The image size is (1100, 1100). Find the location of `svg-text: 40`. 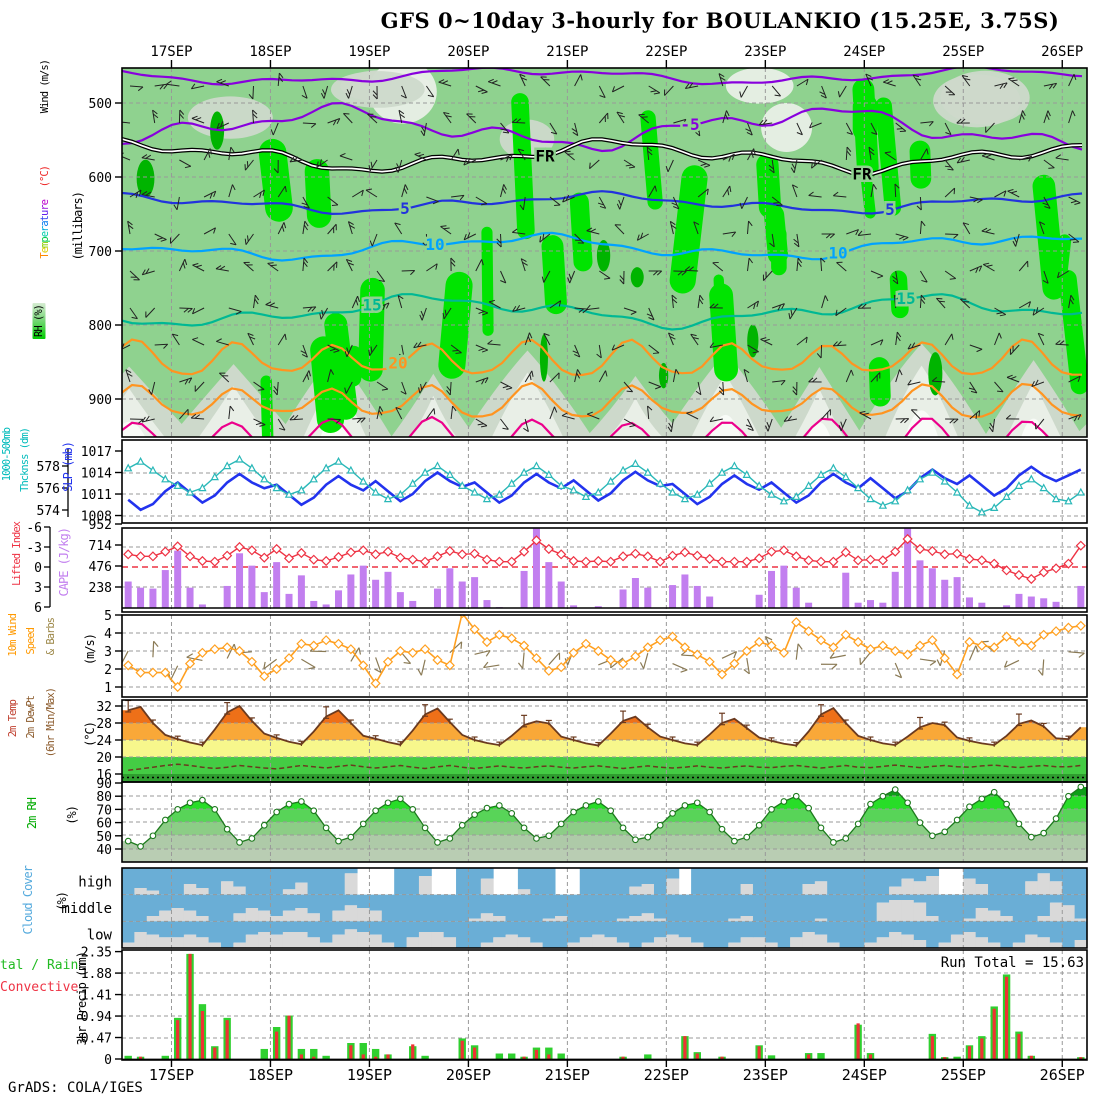

svg-text: 40 is located at coordinates (104, 850).